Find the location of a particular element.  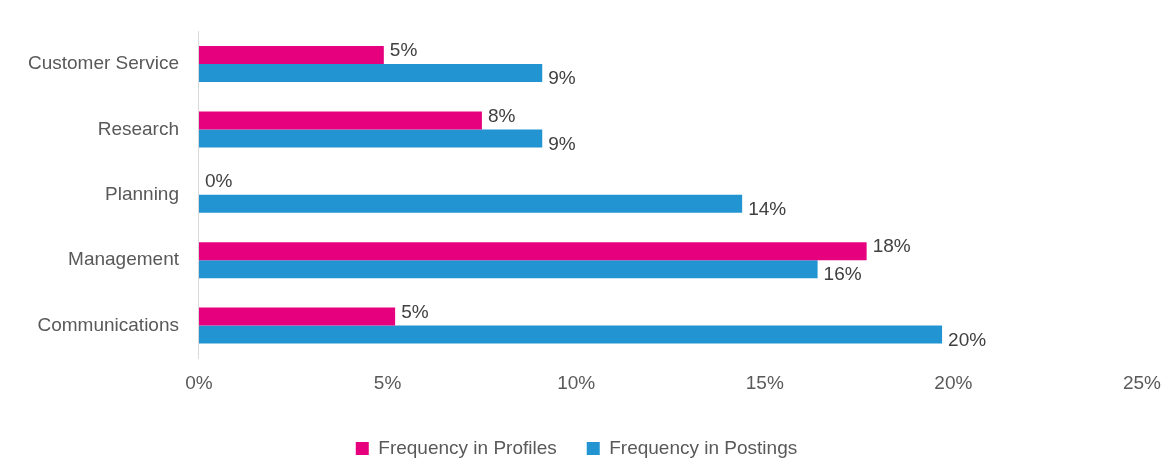

data-label: 16% is located at coordinates (842, 274).